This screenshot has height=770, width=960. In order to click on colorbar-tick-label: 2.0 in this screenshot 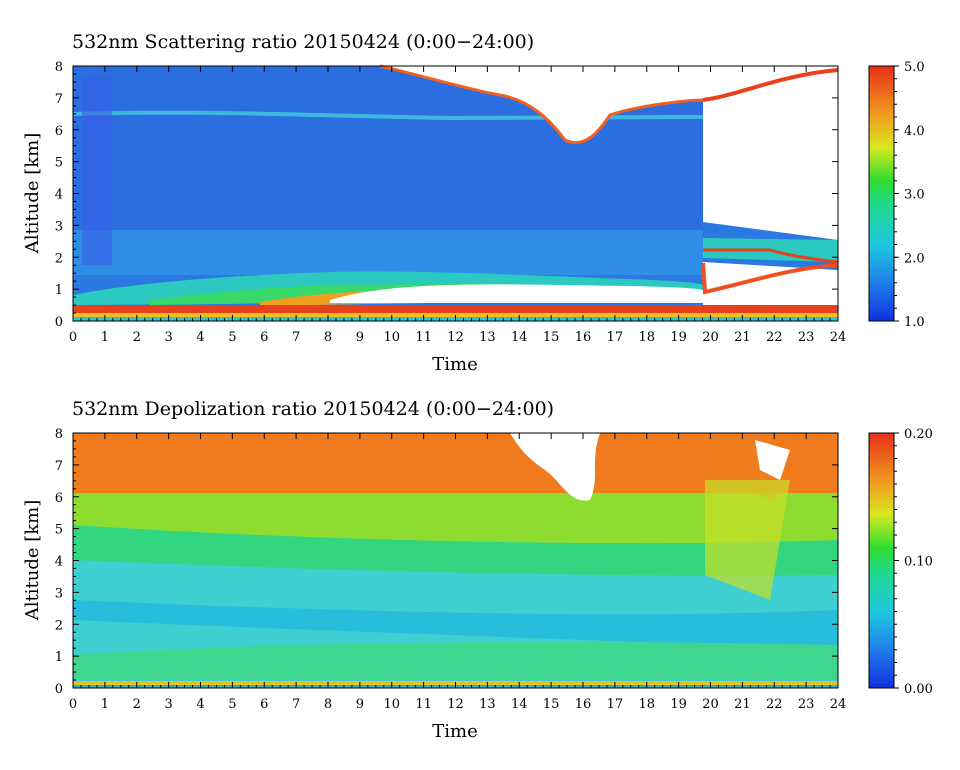, I will do `click(914, 258)`.